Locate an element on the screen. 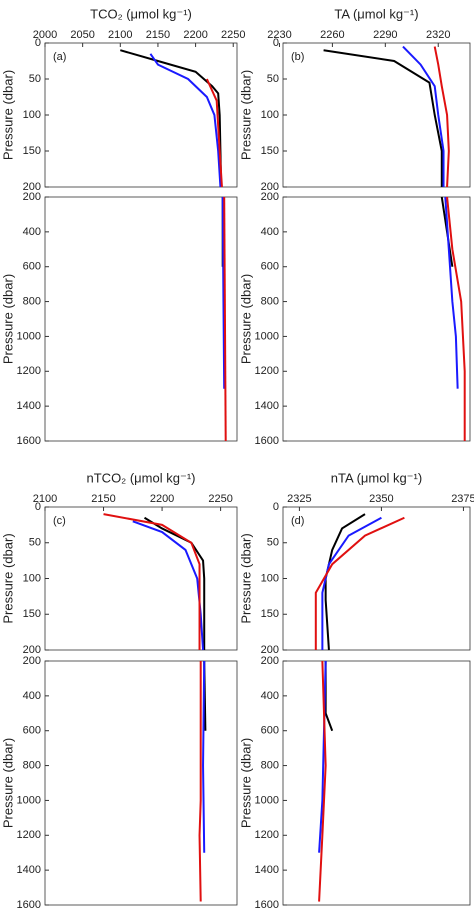 This screenshot has height=917, width=474. panel-label: (a) is located at coordinates (59, 57).